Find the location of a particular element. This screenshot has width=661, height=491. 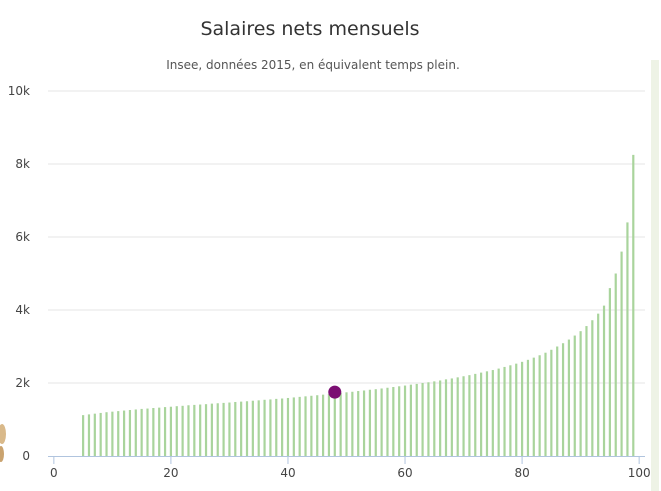

x-tick-label: 60 is located at coordinates (404, 473).